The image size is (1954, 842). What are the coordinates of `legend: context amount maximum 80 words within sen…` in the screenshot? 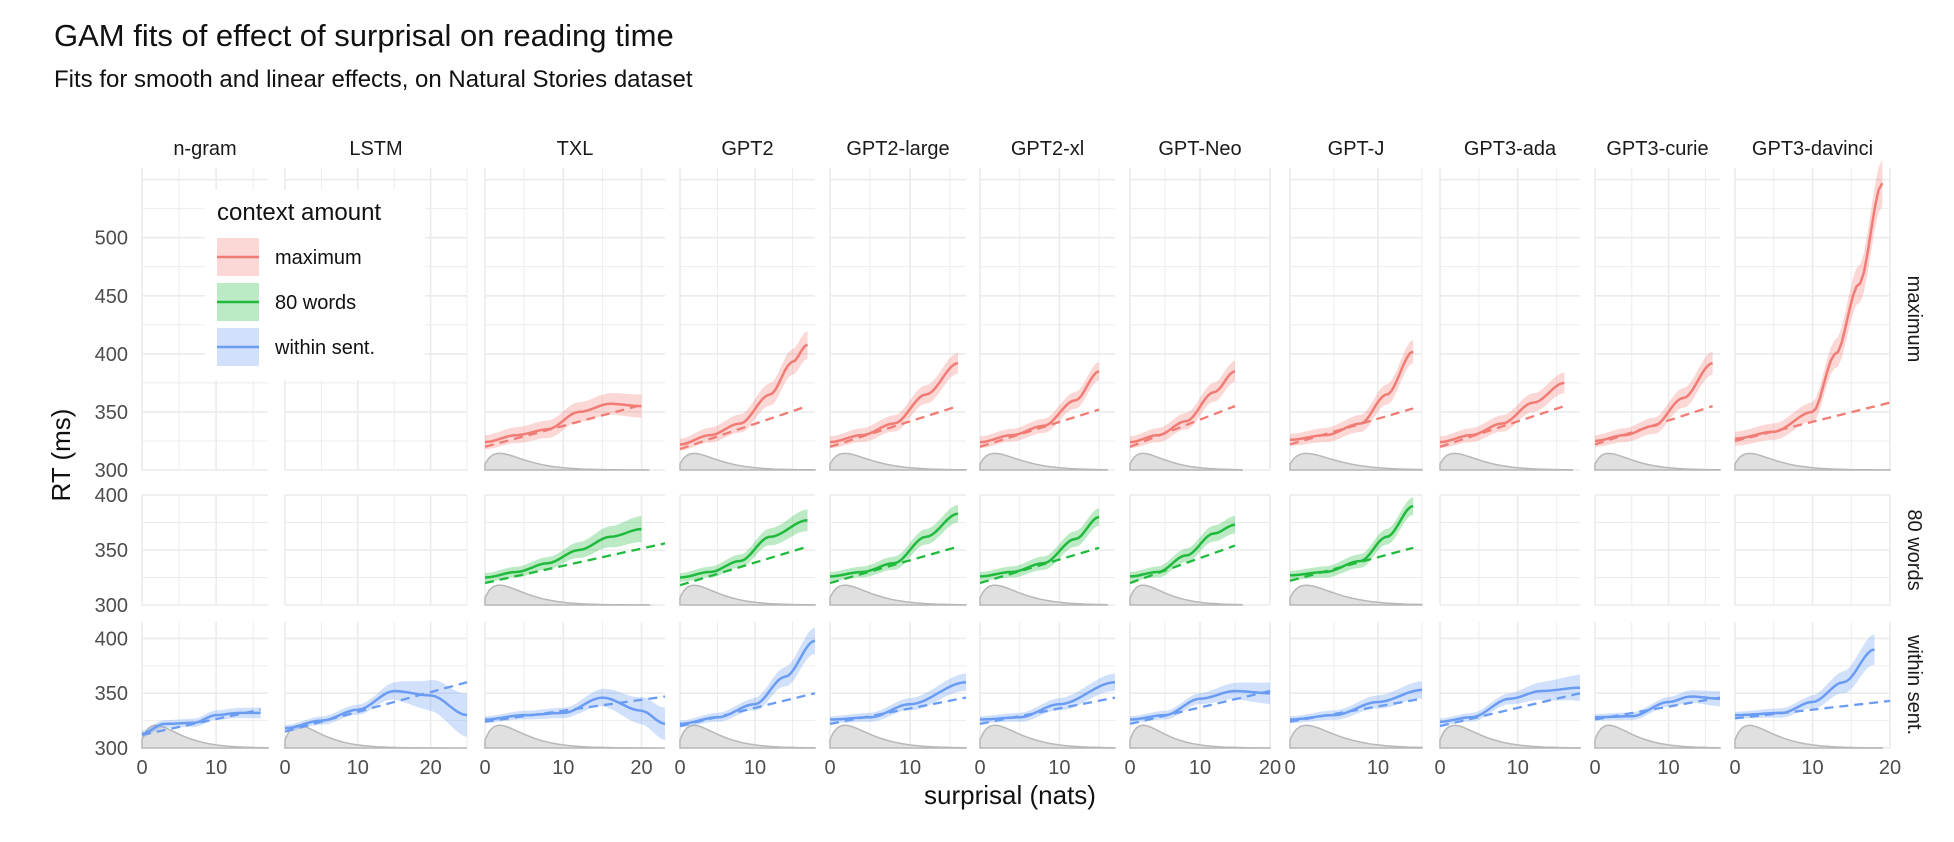 It's located at (315, 285).